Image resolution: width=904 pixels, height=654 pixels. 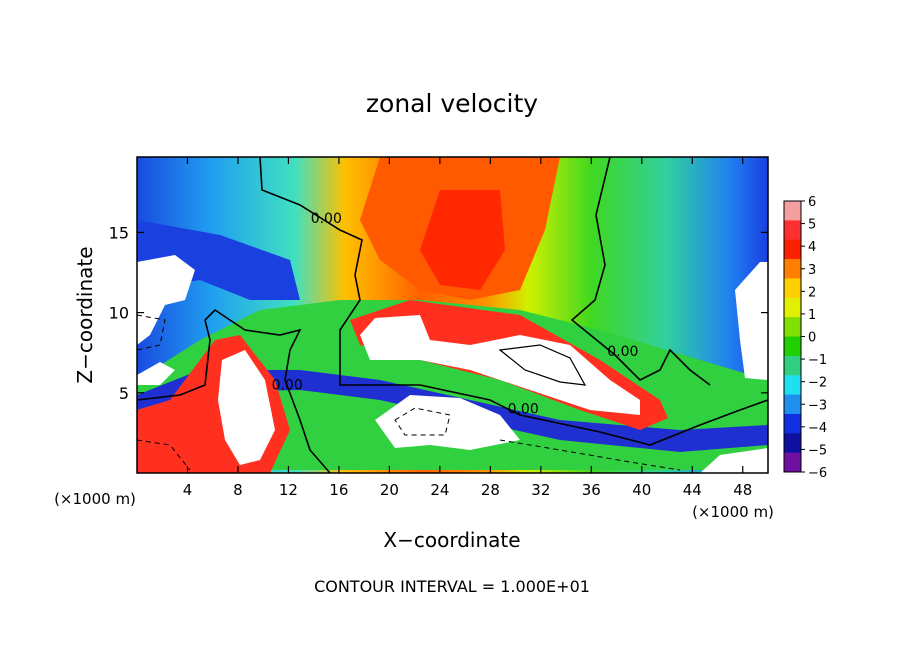 I want to click on x-axis-unit-right: (×1000 m), so click(x=733, y=512).